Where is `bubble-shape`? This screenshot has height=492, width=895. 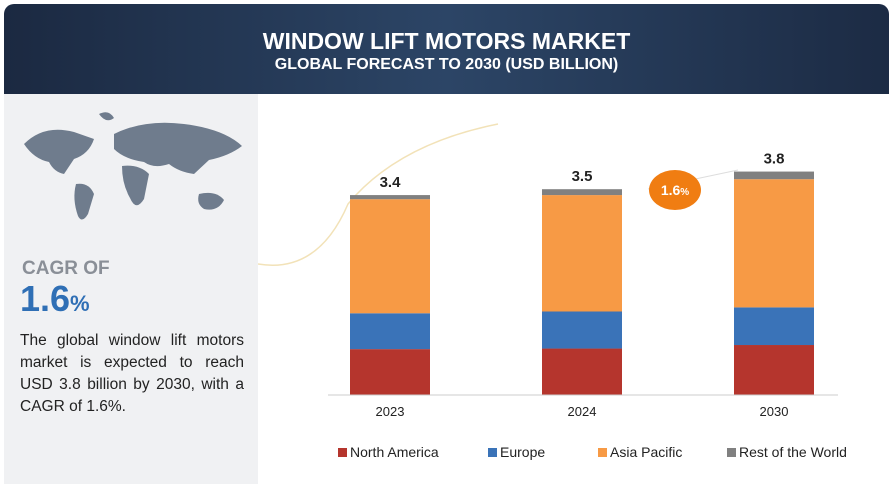 bubble-shape is located at coordinates (675, 190).